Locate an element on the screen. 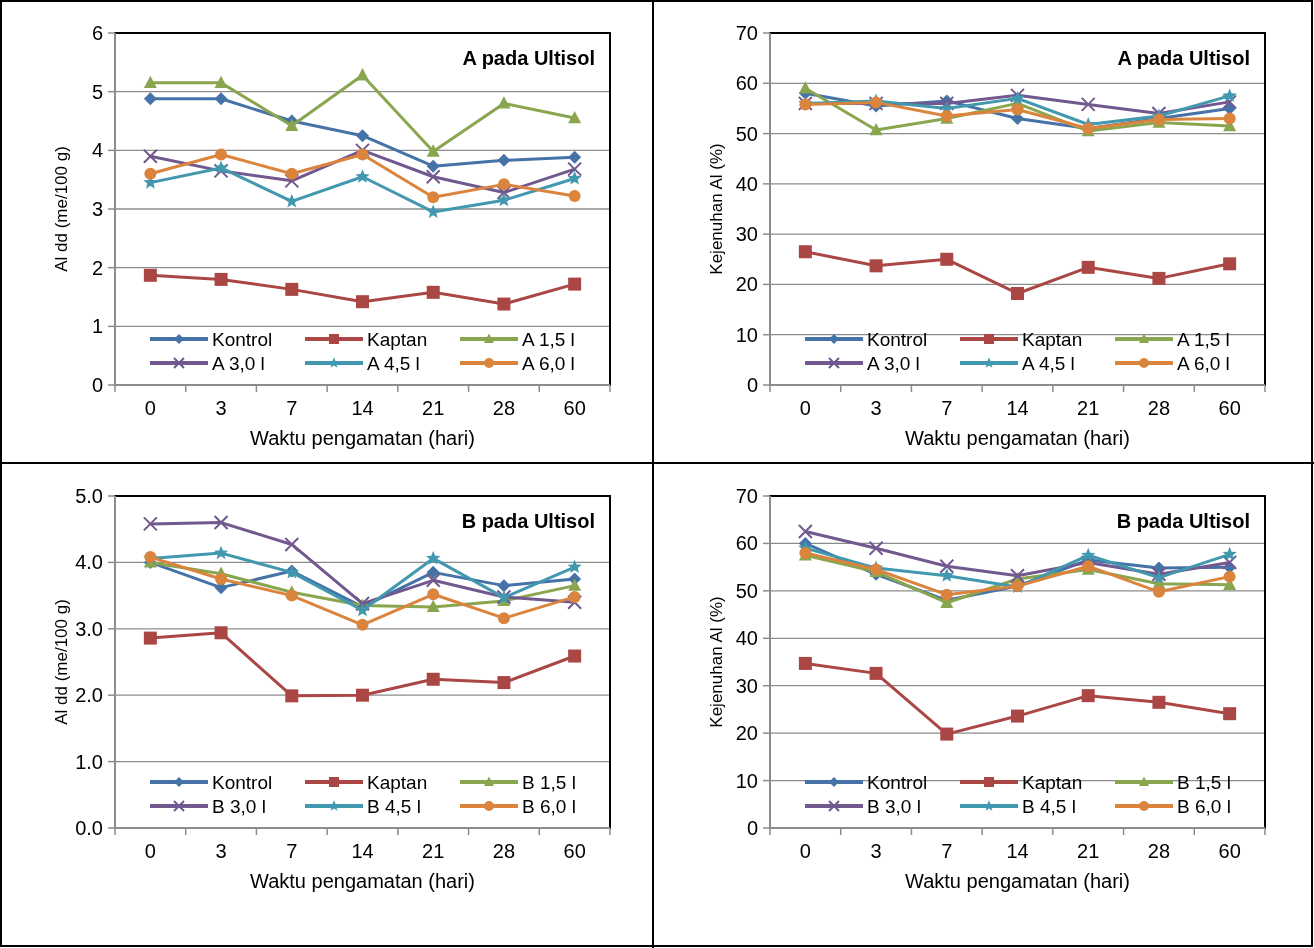 This screenshot has height=948, width=1314. y-tick-label: 1 is located at coordinates (97, 326).